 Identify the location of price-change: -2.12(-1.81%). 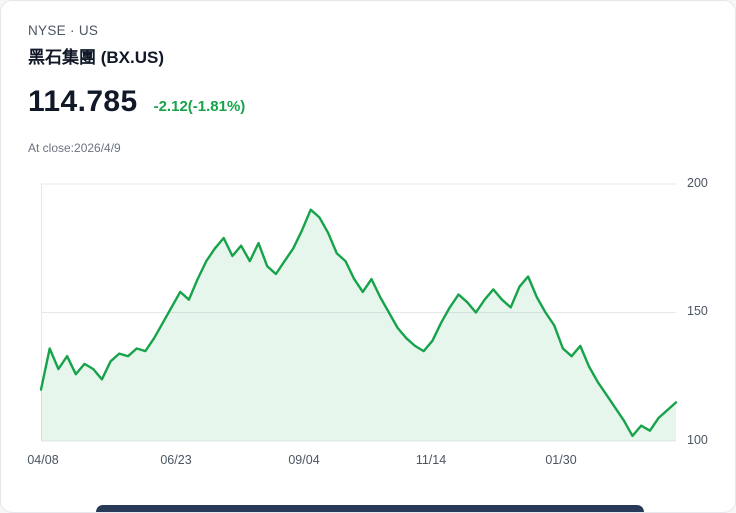
(199, 106).